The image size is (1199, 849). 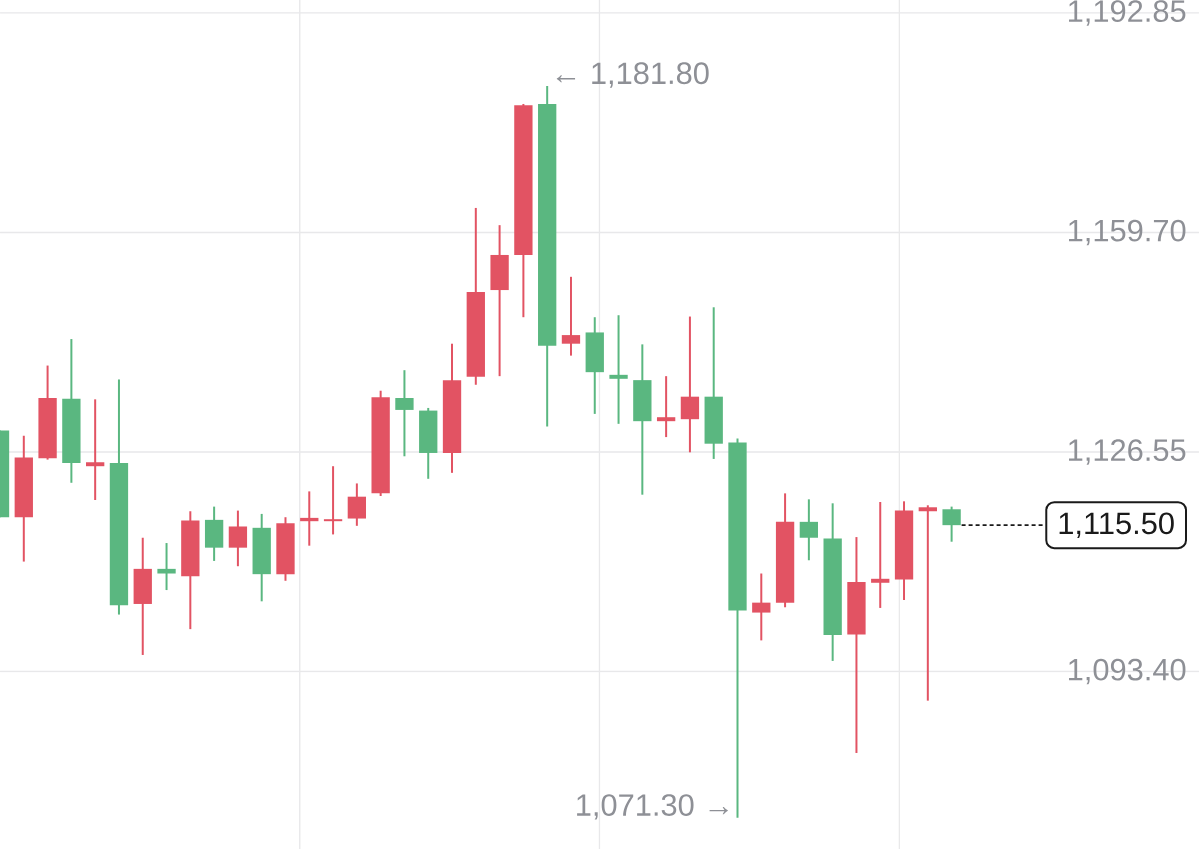 I want to click on y-tick-label: 1,159.70, so click(x=1127, y=232).